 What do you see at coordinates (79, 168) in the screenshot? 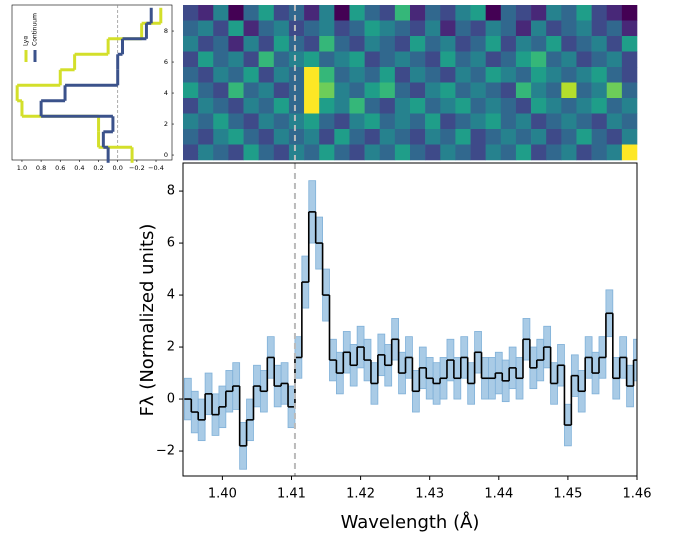
I see `x-tick-label: 0.4` at bounding box center [79, 168].